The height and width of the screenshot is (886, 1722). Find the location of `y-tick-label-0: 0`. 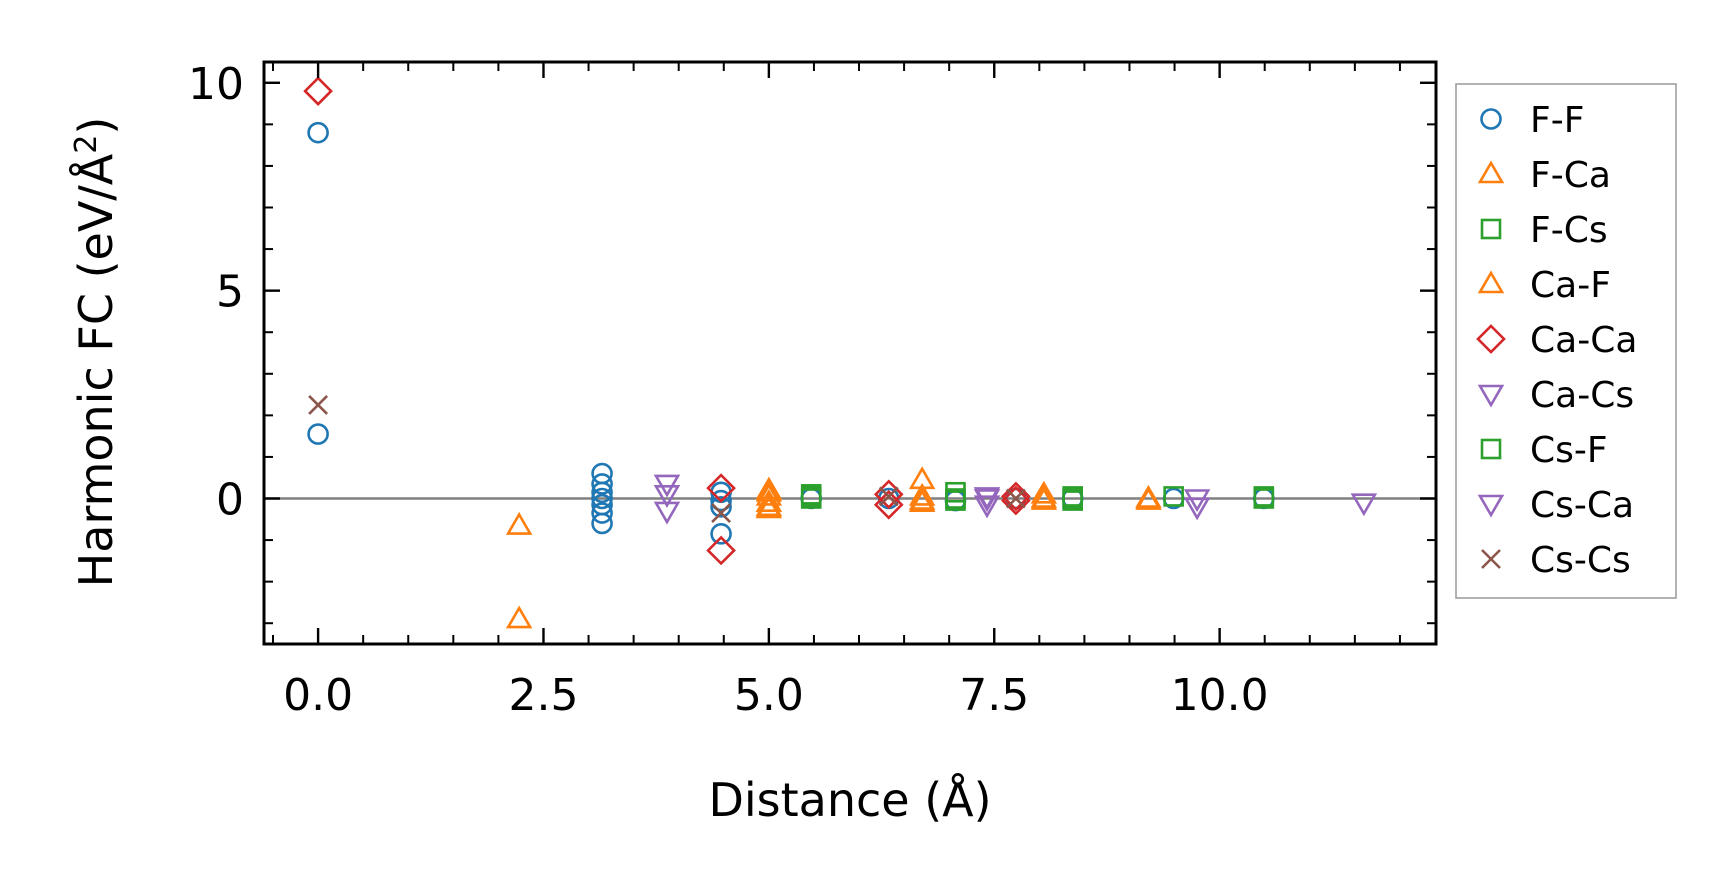

y-tick-label-0: 0 is located at coordinates (230, 500).